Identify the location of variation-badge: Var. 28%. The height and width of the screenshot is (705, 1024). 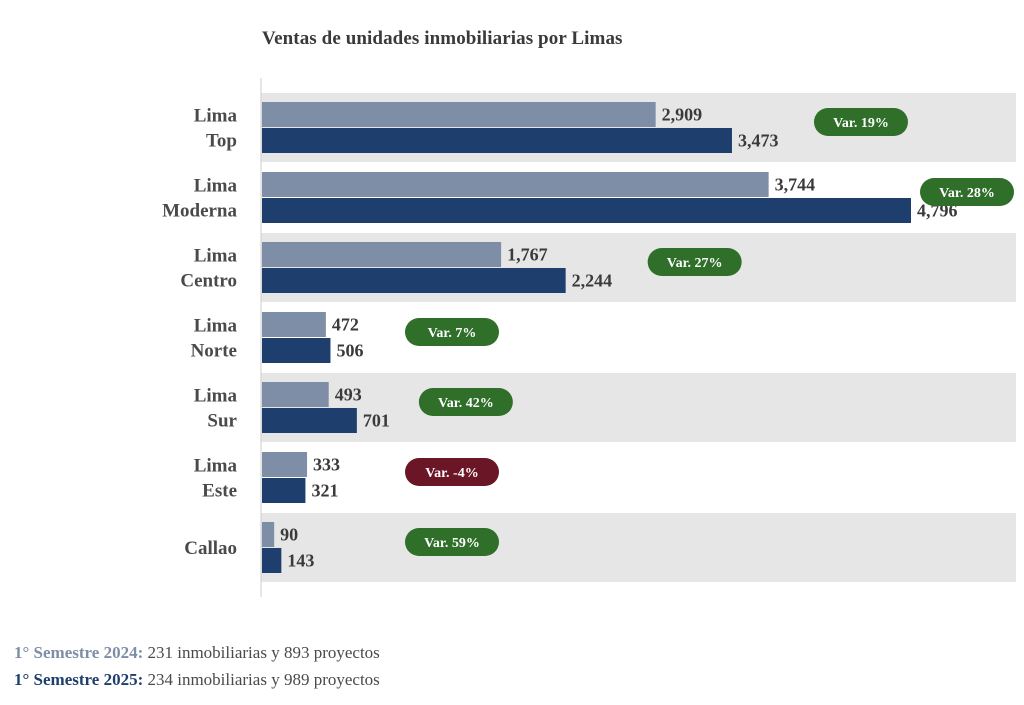
(967, 192).